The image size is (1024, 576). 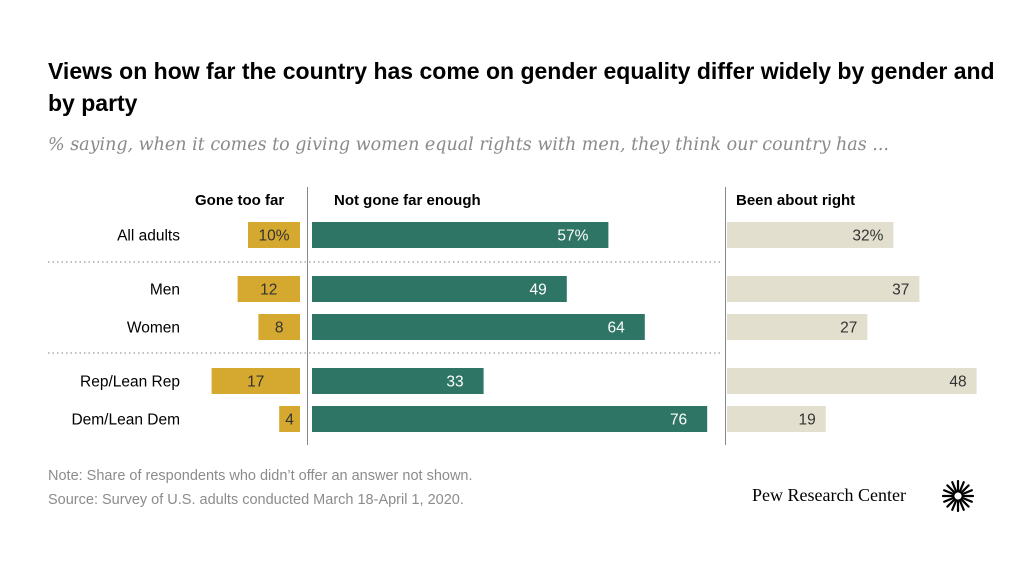 What do you see at coordinates (572, 236) in the screenshot?
I see `value-label-not-far-enough: 57%` at bounding box center [572, 236].